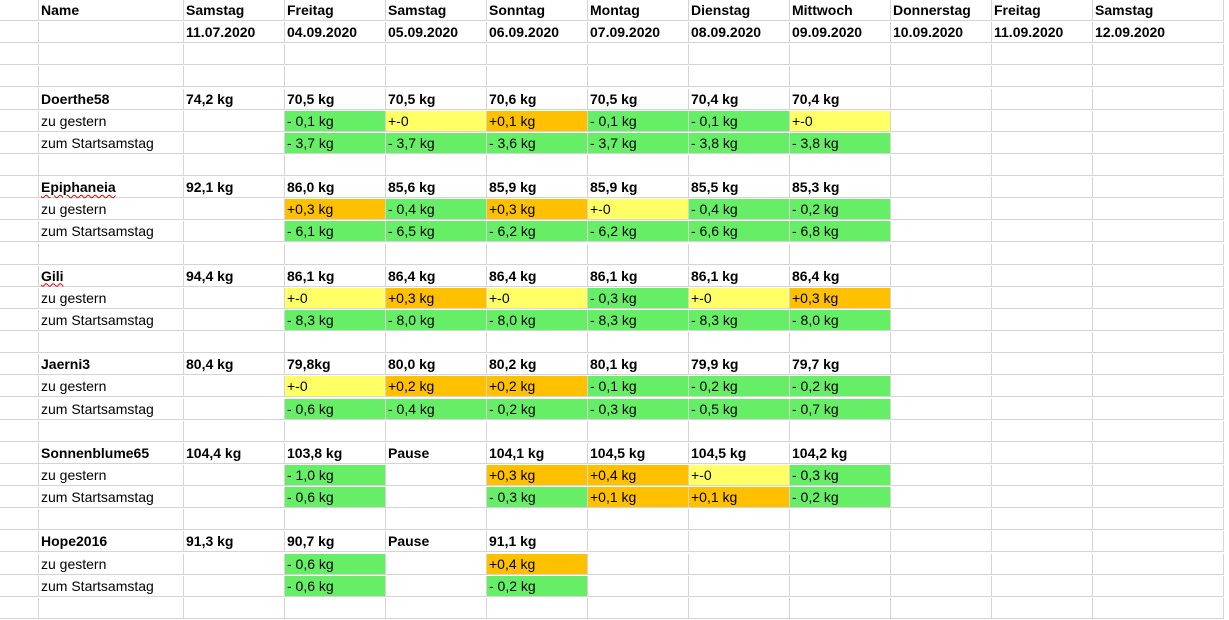 The height and width of the screenshot is (620, 1229). What do you see at coordinates (335, 99) in the screenshot?
I see `weight-cell: 70,5 kg` at bounding box center [335, 99].